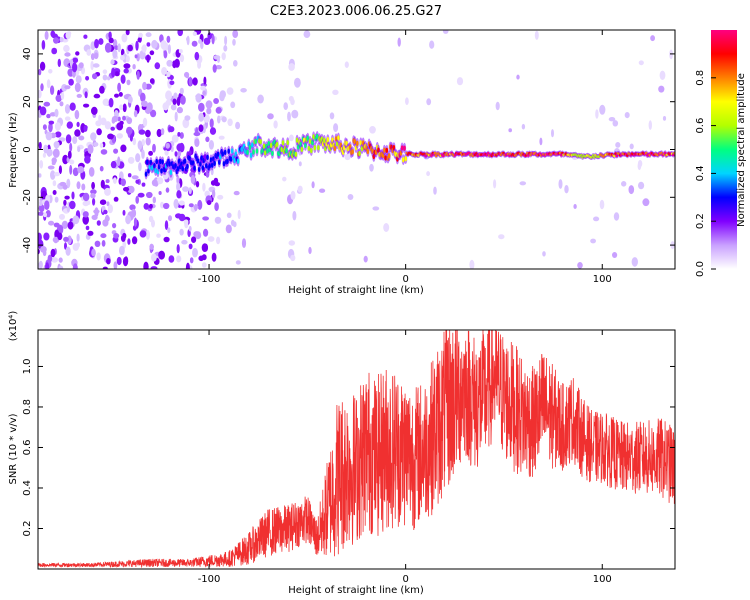 The image size is (750, 600). Describe the element at coordinates (356, 11) in the screenshot. I see `figure-title: C2E3.2023.006.06.25.G27` at that location.